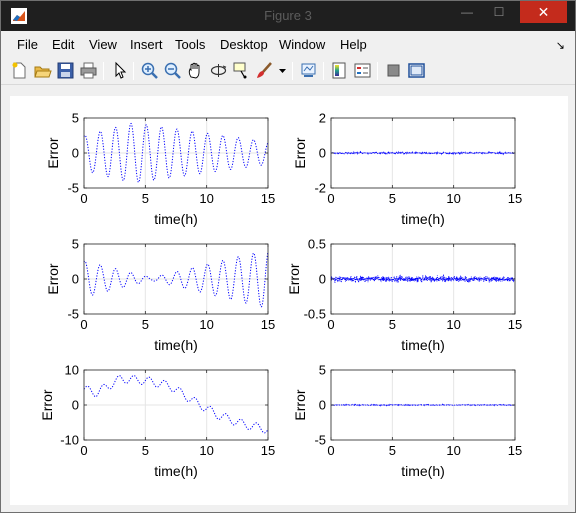  I want to click on close-button: ✕, so click(543, 12).